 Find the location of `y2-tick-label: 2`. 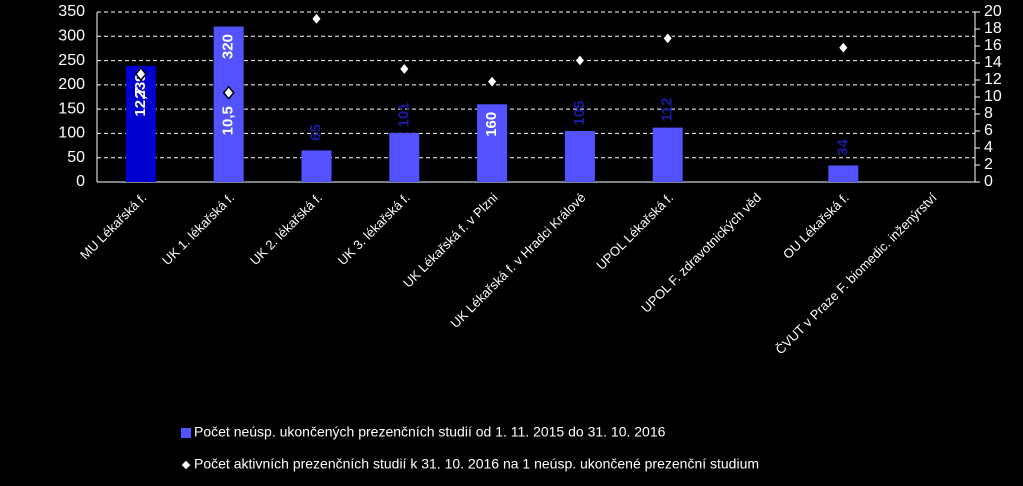

y2-tick-label: 2 is located at coordinates (988, 164).